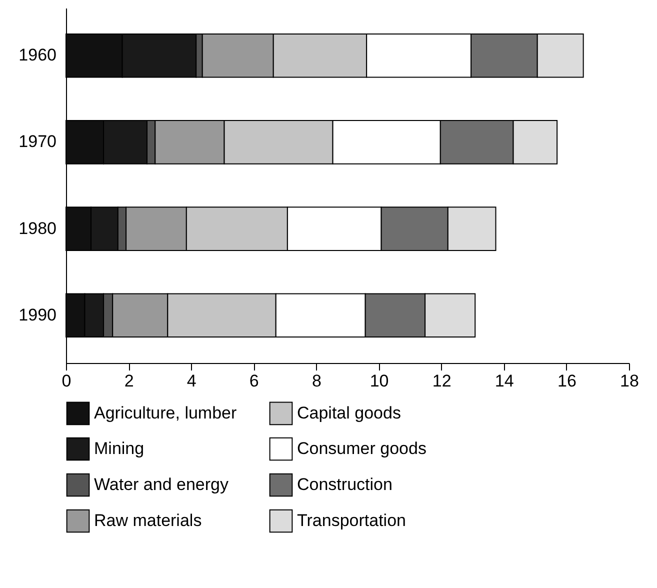  What do you see at coordinates (504, 381) in the screenshot?
I see `x-tick-label: 14` at bounding box center [504, 381].